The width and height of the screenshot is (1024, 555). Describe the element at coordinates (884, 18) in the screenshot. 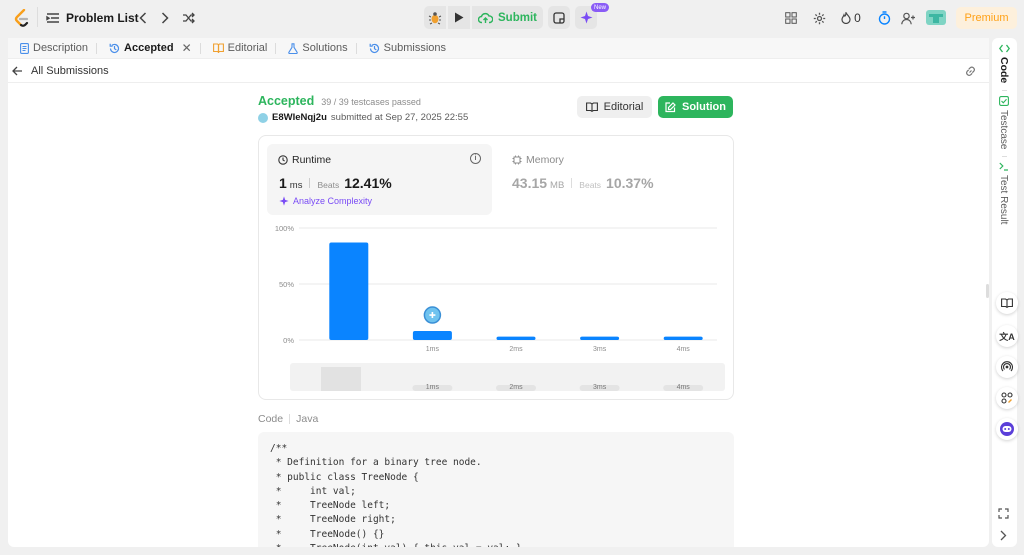

I see `timer-icon` at that location.